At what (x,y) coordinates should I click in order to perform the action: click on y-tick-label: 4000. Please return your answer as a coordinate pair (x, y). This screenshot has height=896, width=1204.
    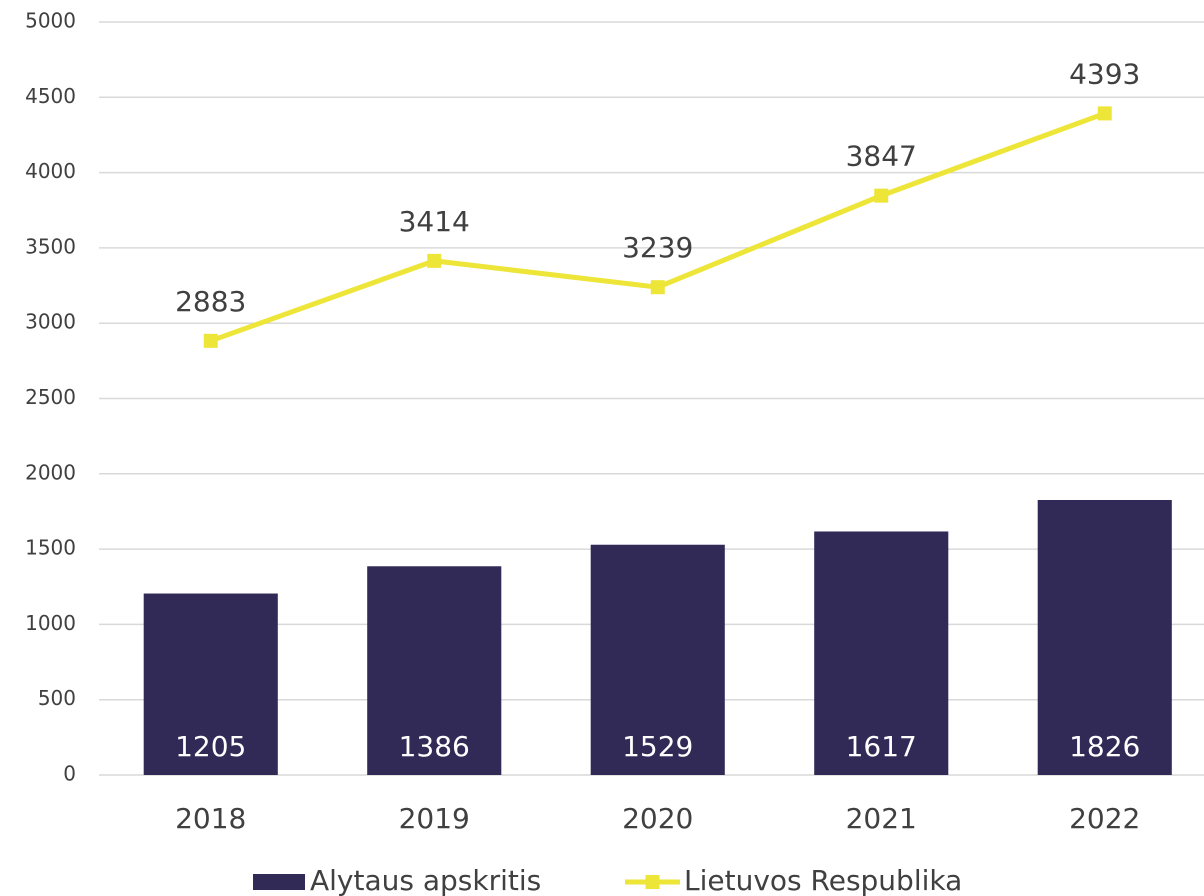
    Looking at the image, I should click on (50, 171).